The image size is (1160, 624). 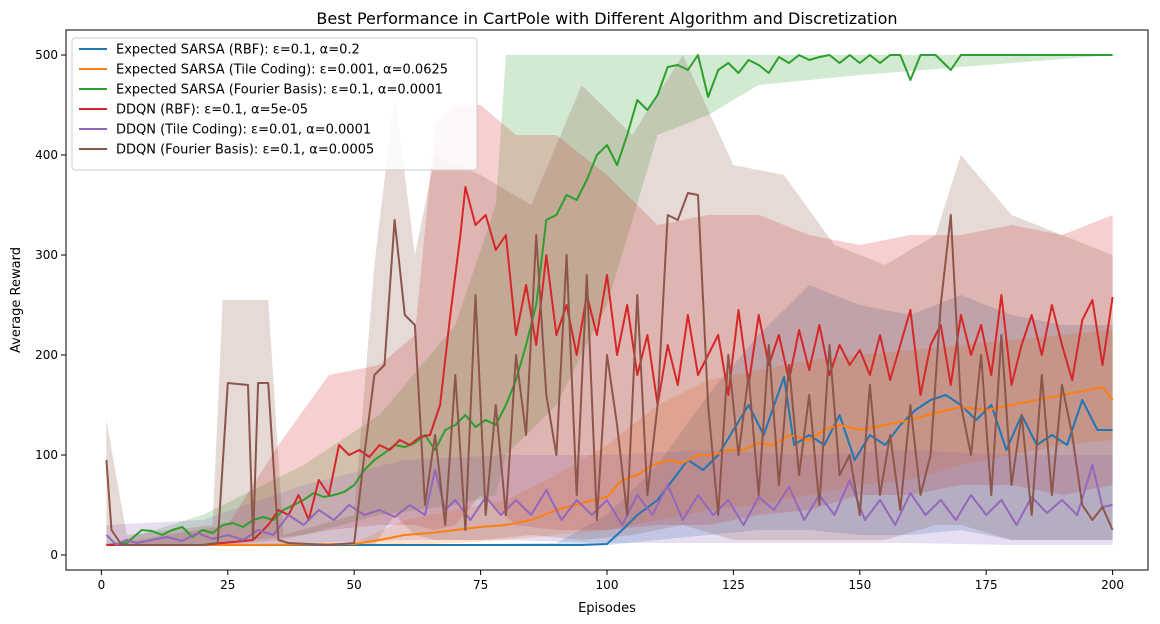 I want to click on y-tick-label-200: 200, so click(x=46, y=355).